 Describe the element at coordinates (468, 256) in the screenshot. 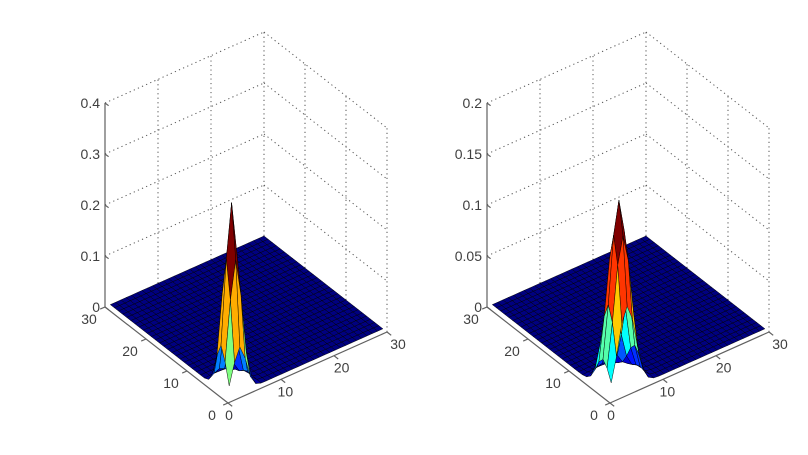

I see `z-tick-label: 0.05` at that location.